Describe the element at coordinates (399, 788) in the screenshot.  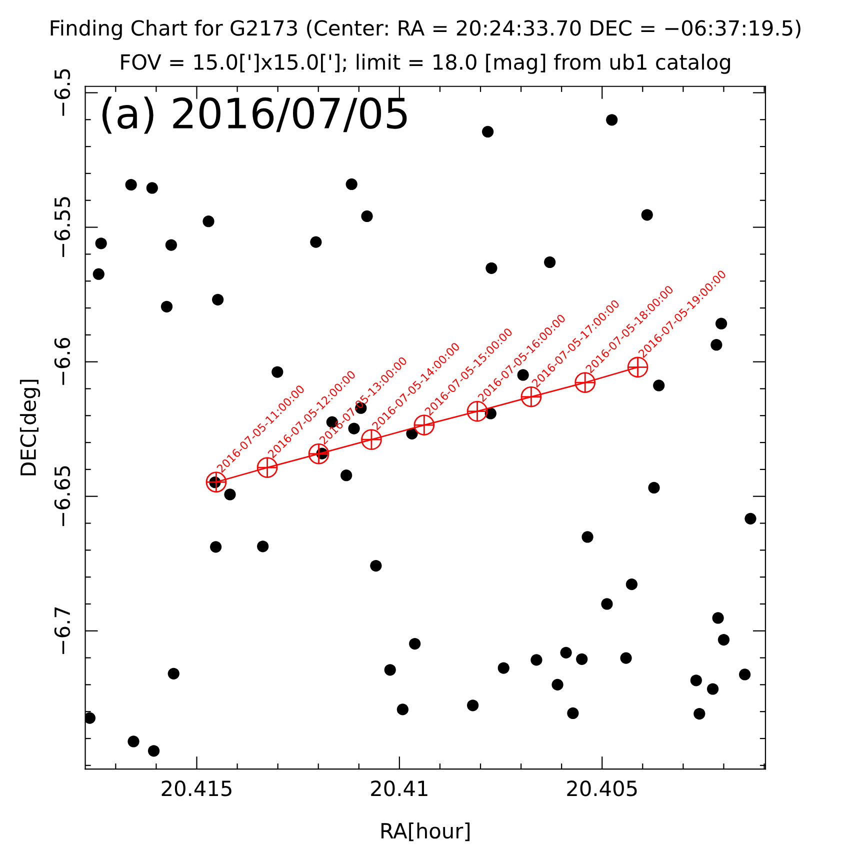
I see `x-tick-label: 20.41` at that location.